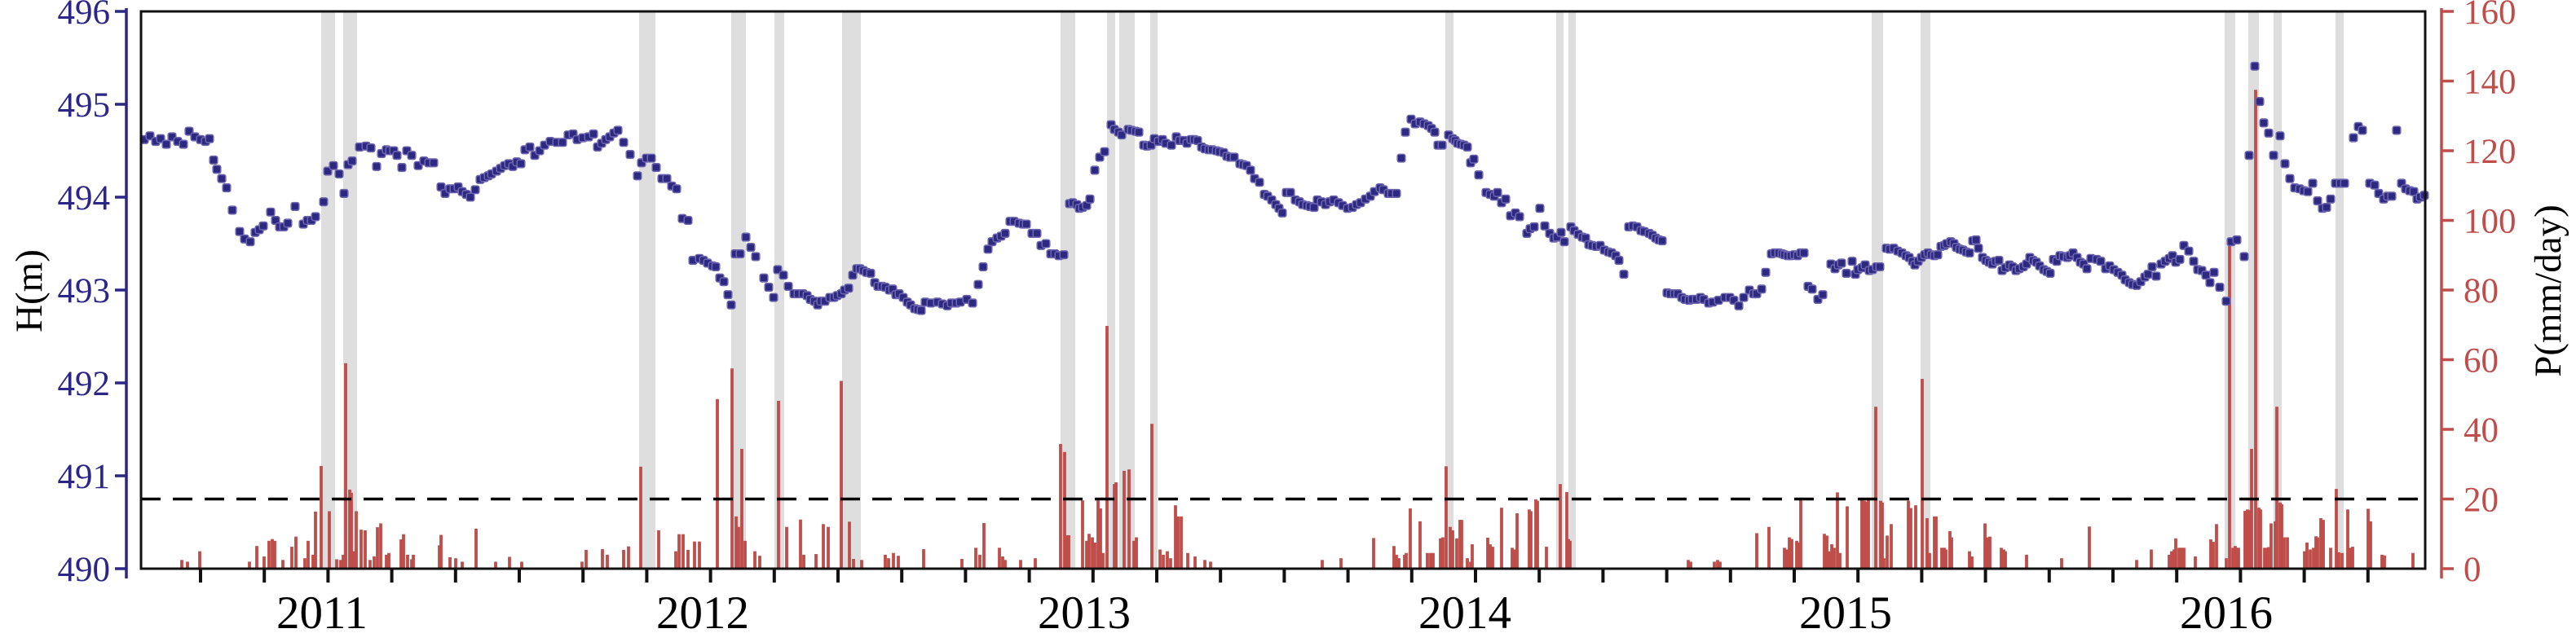  I want to click on right-axis-tick-label: 160, so click(2490, 16).